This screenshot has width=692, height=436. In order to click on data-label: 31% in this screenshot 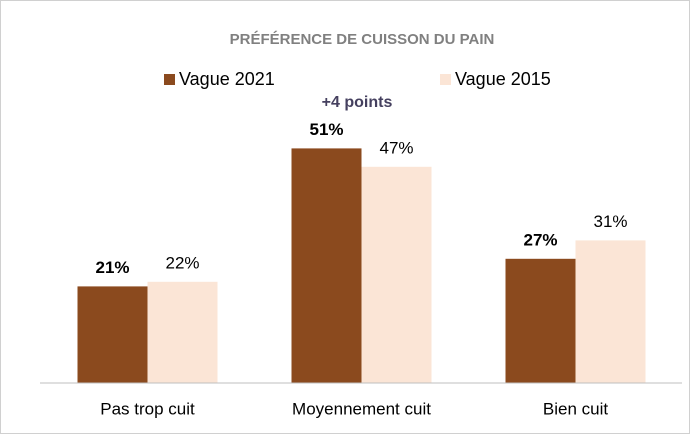, I will do `click(610, 221)`.